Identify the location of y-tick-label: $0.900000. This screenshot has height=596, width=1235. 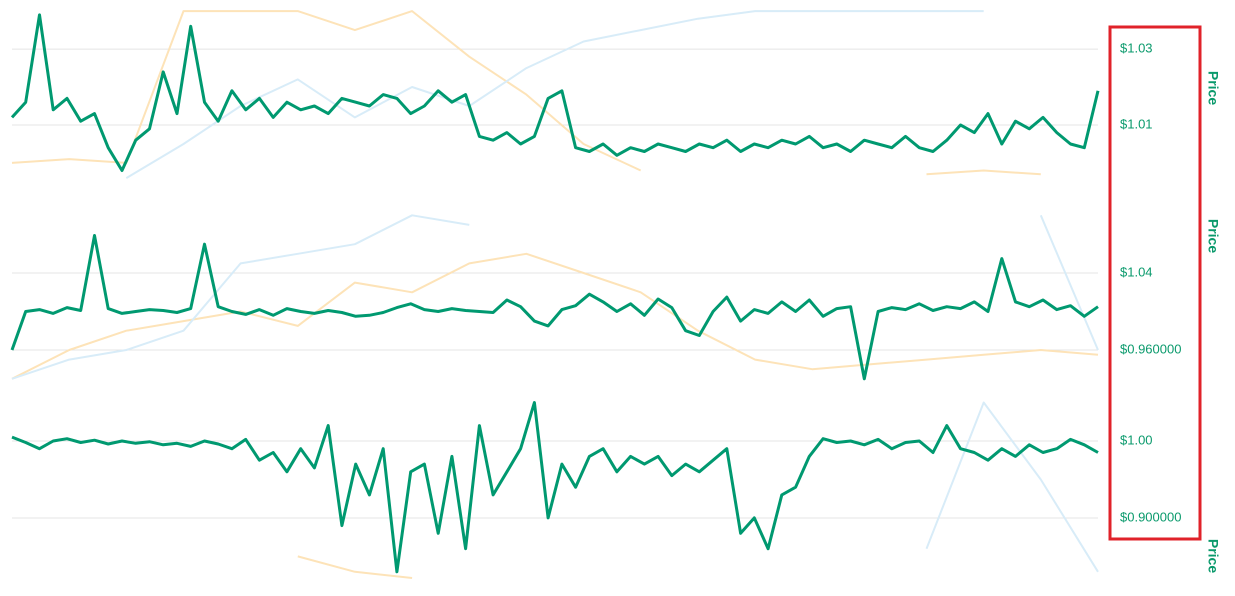
(1150, 516).